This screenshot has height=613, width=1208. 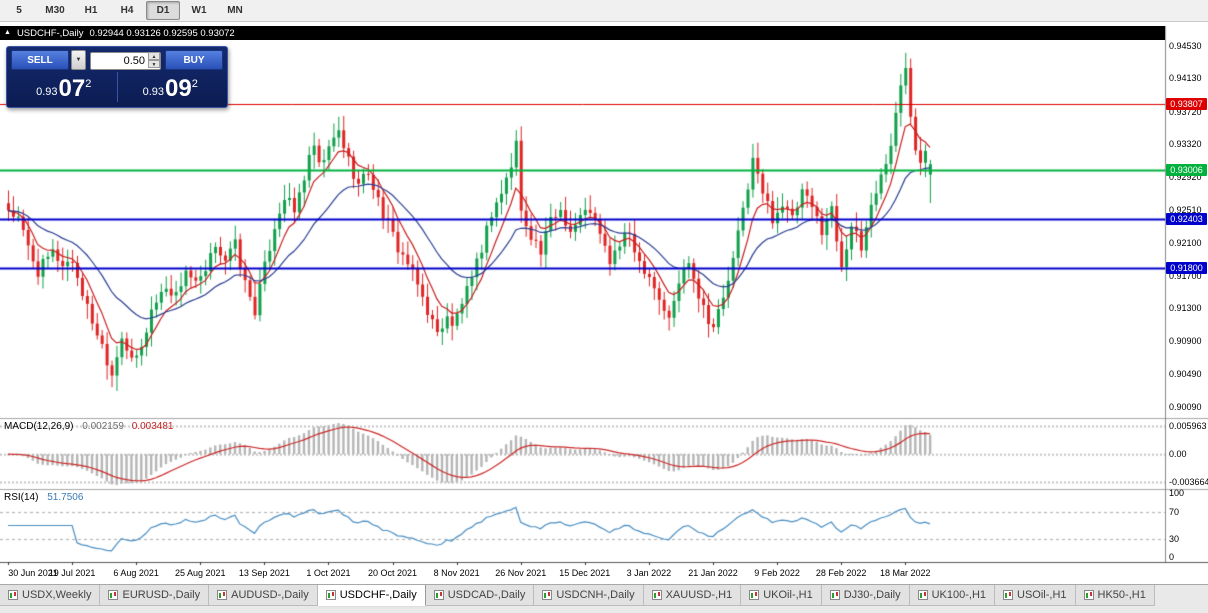 What do you see at coordinates (19, 10) in the screenshot?
I see `timeframe-button-5: 5` at bounding box center [19, 10].